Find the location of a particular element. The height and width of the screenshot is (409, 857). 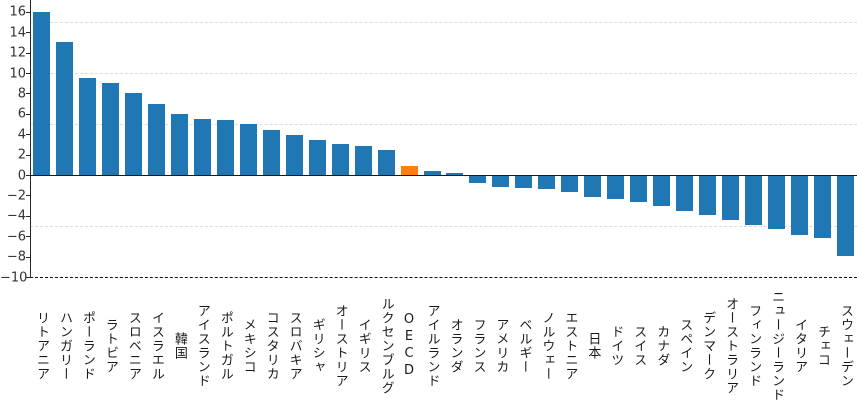

x-axis-label: オーストラリア is located at coordinates (731, 346).